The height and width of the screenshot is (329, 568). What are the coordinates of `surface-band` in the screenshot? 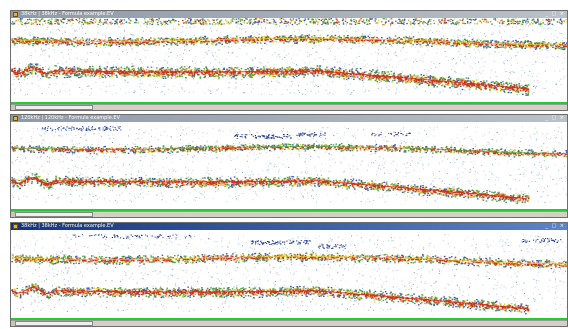 It's located at (289, 22).